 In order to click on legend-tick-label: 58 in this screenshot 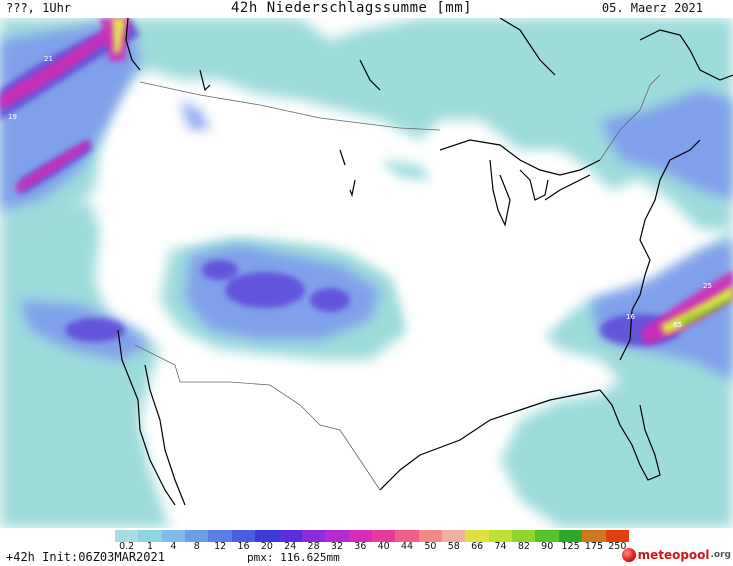, I will do `click(453, 546)`.